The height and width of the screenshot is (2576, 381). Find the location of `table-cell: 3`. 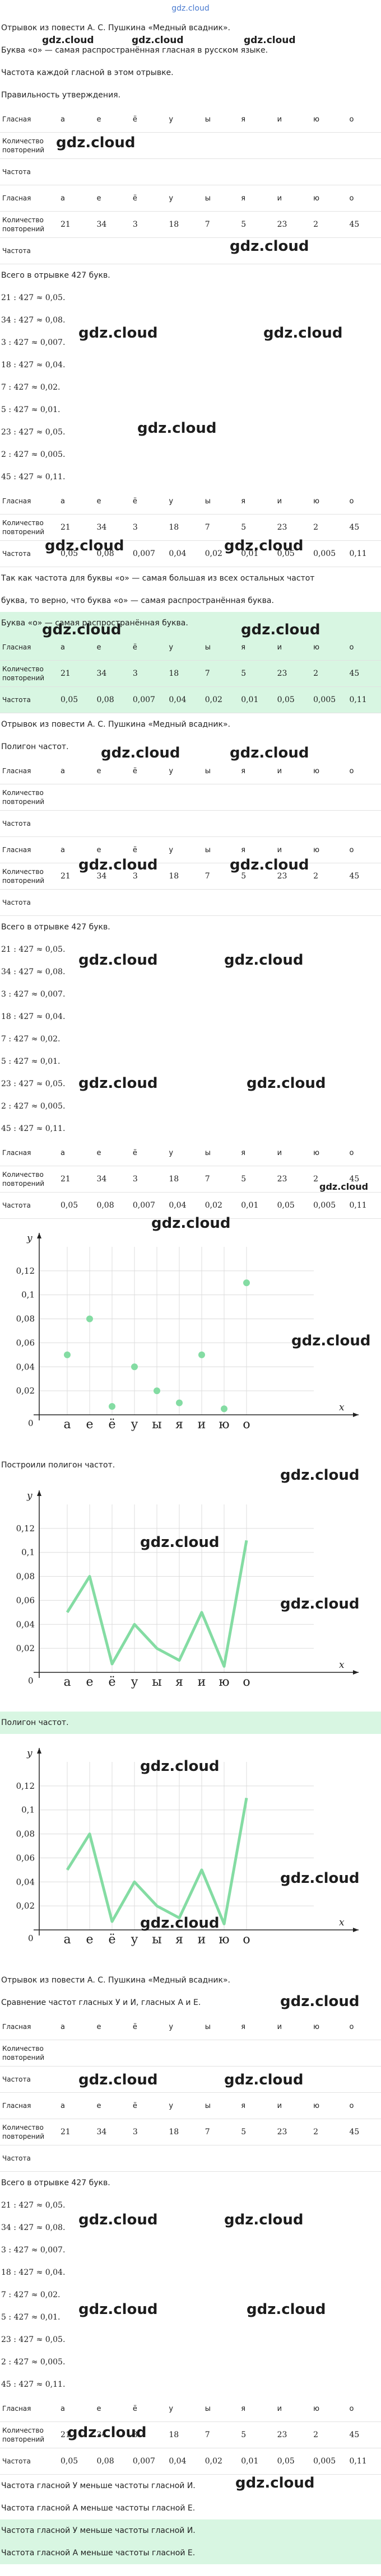

table-cell: 3 is located at coordinates (146, 2132).